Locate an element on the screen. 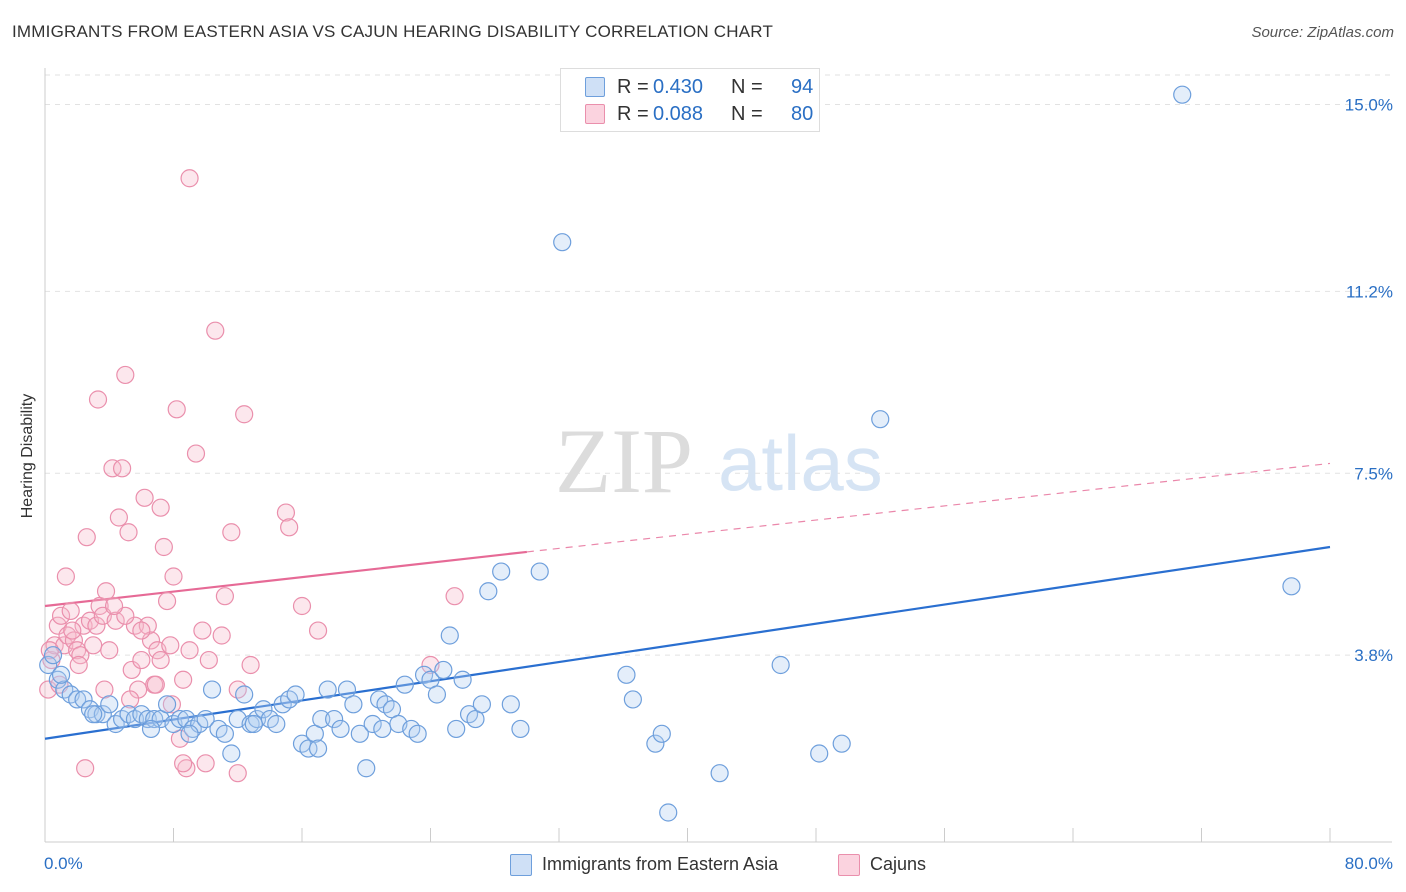 Image resolution: width=1406 pixels, height=892 pixels. stats-swatch-cajuns is located at coordinates (595, 114).